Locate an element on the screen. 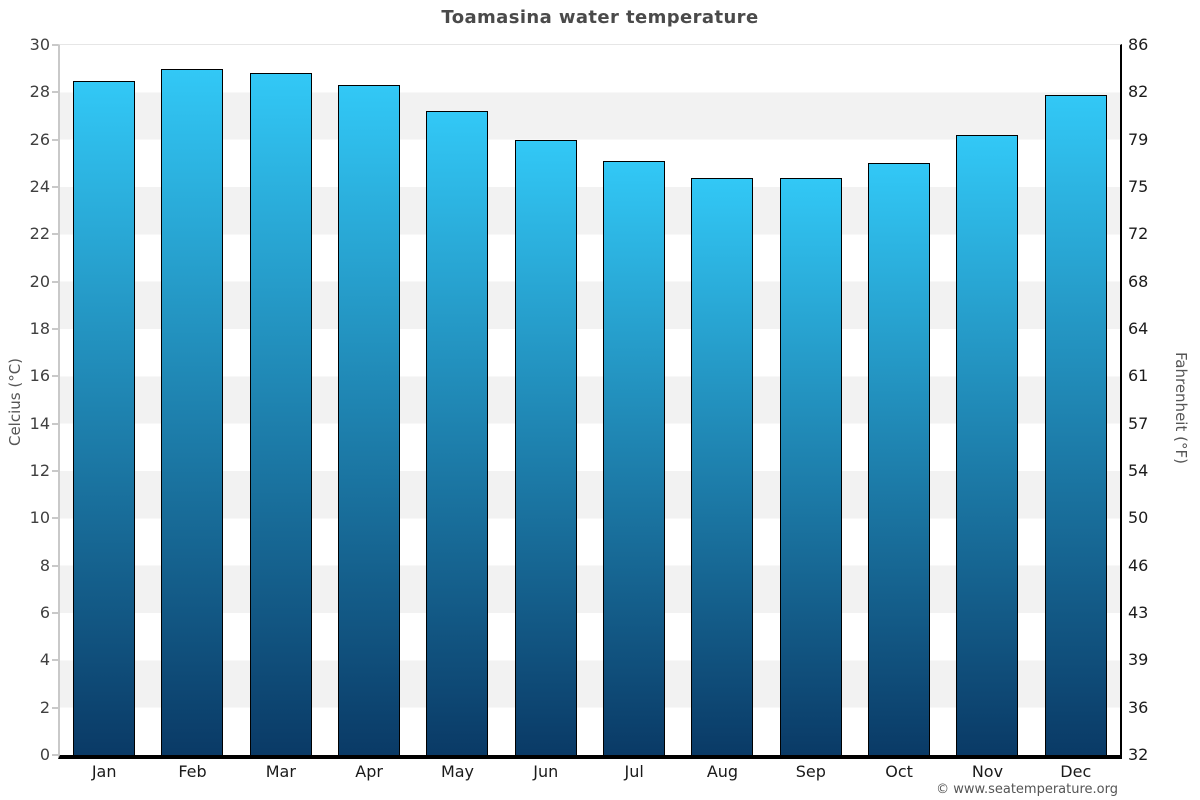 Image resolution: width=1200 pixels, height=800 pixels. bar-may is located at coordinates (457, 433).